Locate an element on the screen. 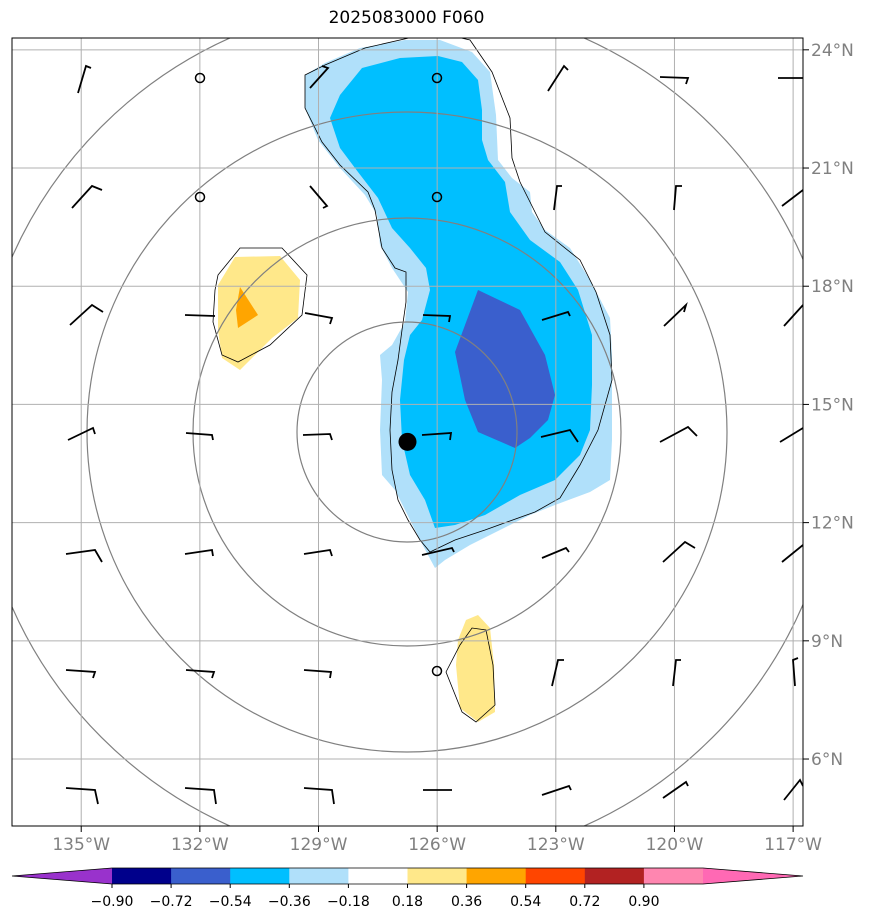  latitude-label: 15°N is located at coordinates (832, 405).